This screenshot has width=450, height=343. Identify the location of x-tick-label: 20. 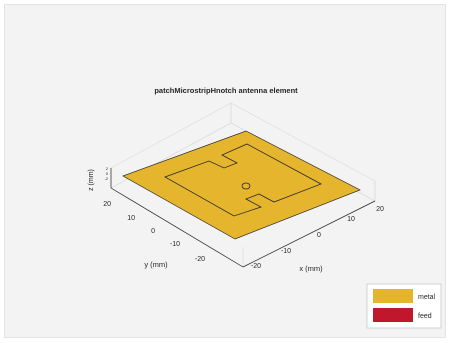
(380, 209).